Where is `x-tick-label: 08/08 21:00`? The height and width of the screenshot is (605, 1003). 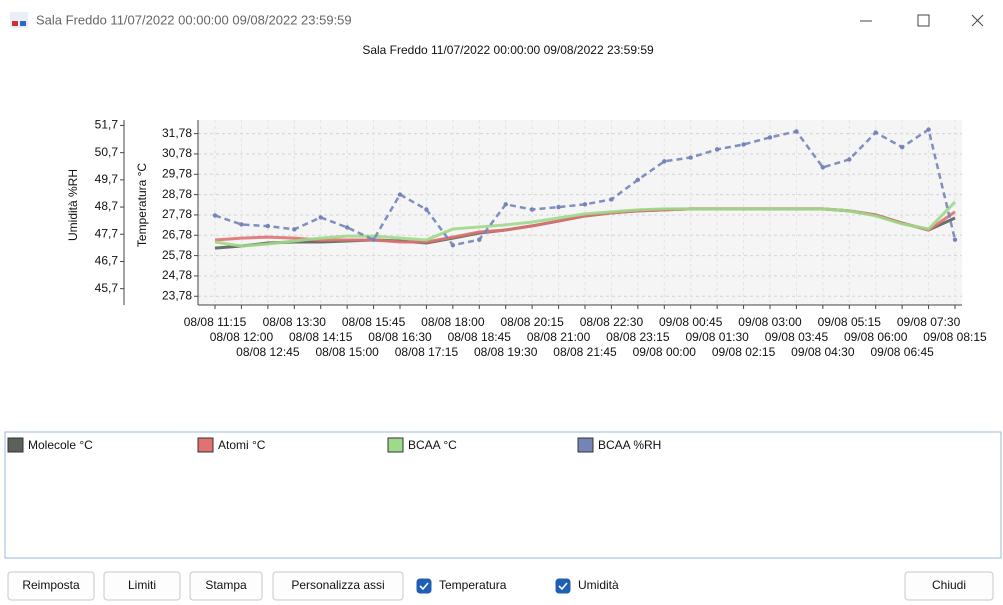 x-tick-label: 08/08 21:00 is located at coordinates (559, 337).